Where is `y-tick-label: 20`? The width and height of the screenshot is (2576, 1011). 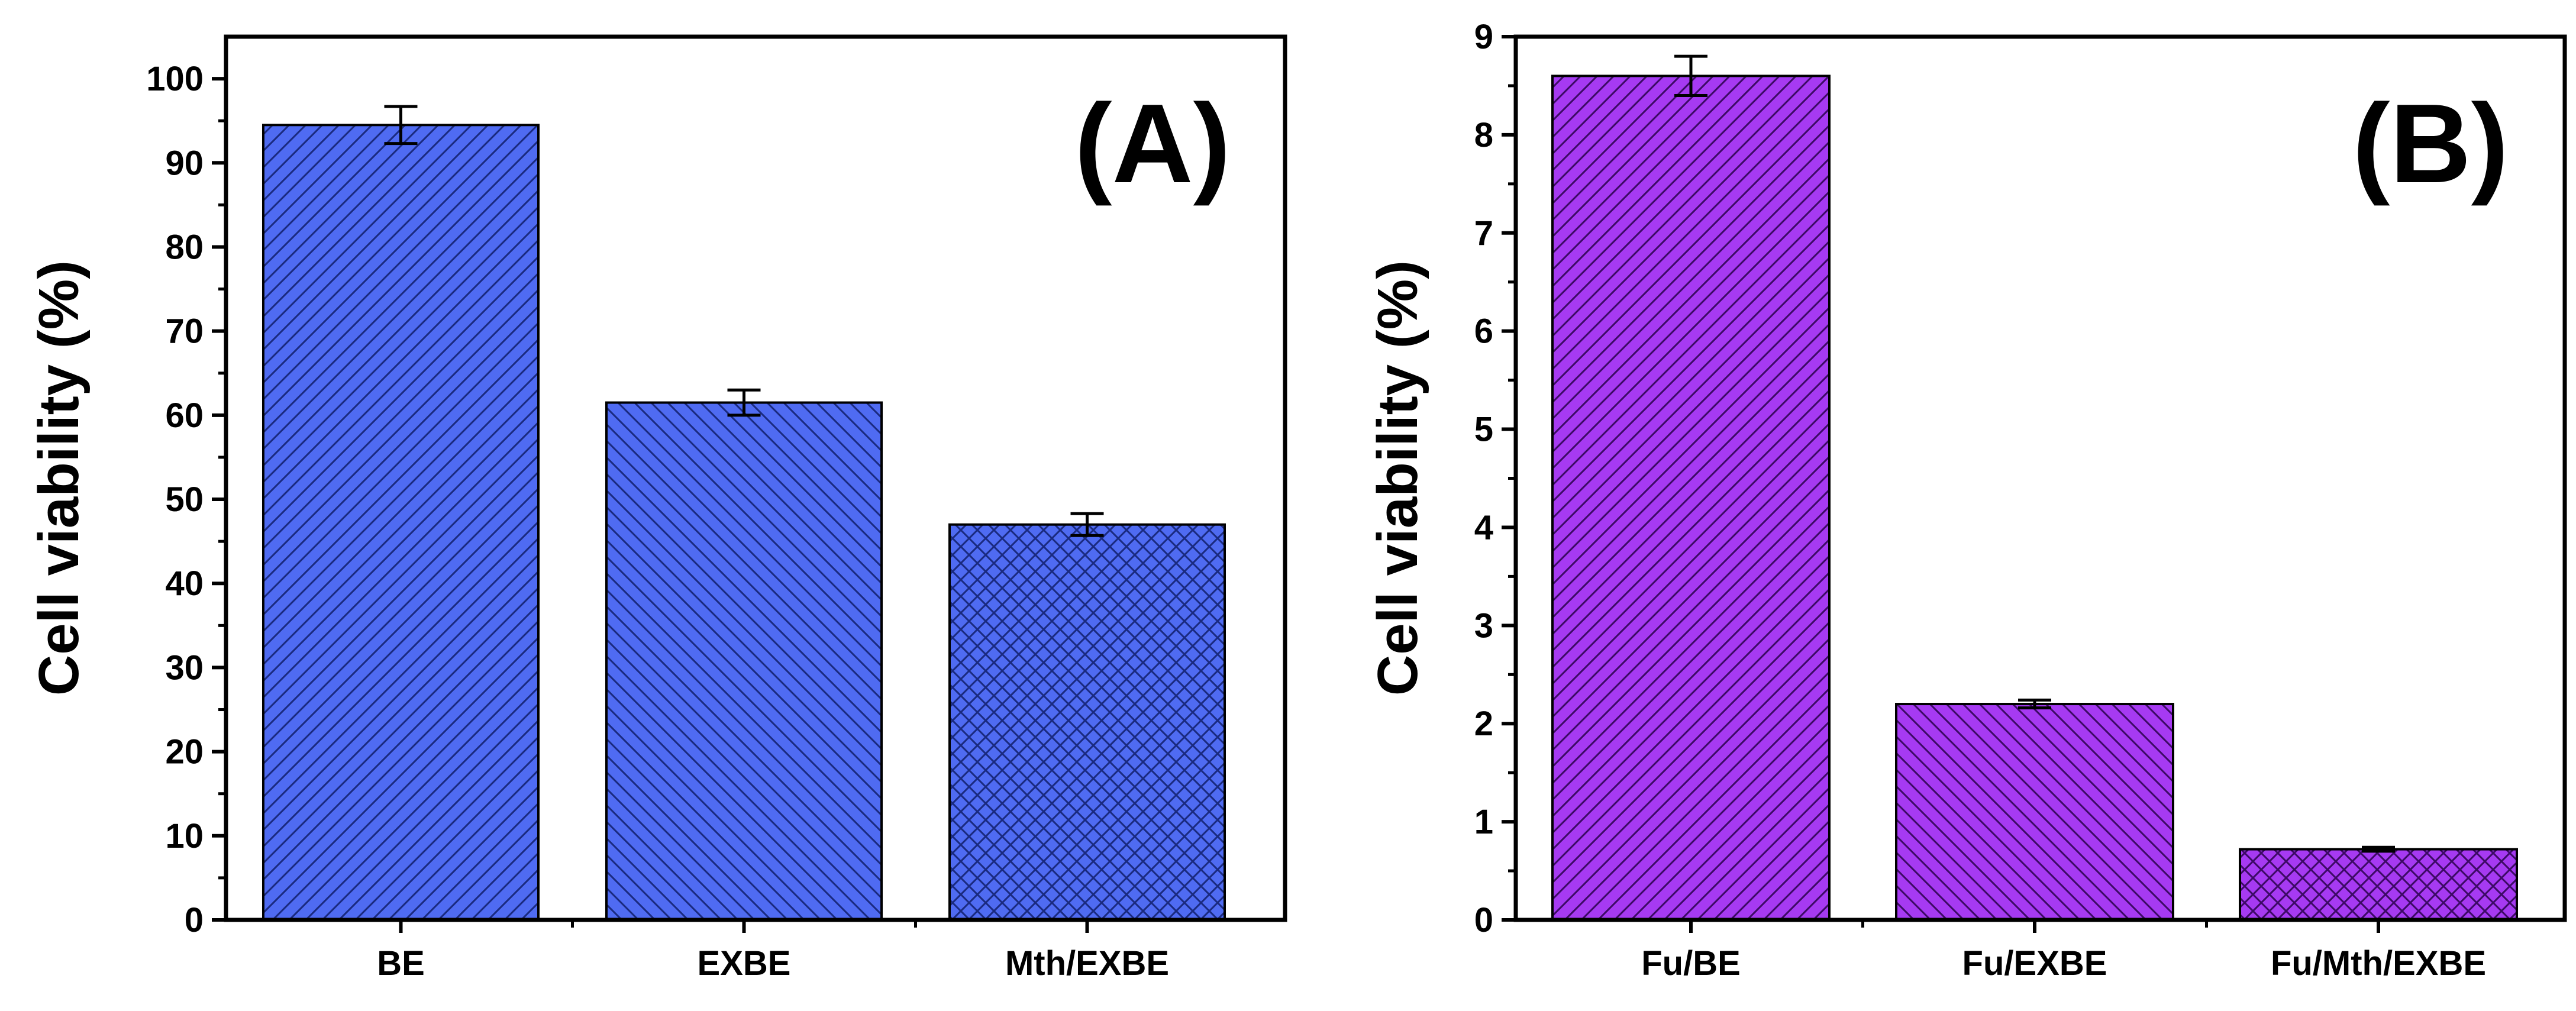 y-tick-label: 20 is located at coordinates (184, 752).